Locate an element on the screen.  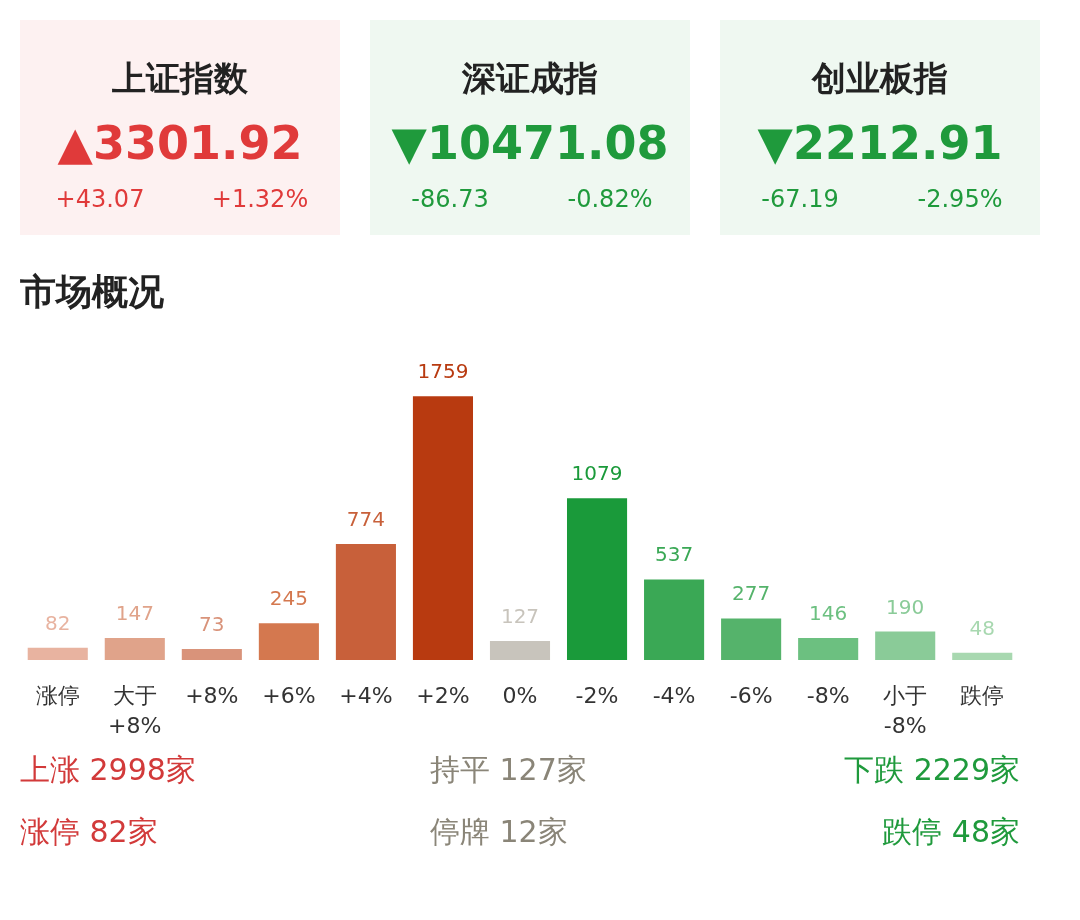
text: 下跌 2229家 is located at coordinates (932, 769).